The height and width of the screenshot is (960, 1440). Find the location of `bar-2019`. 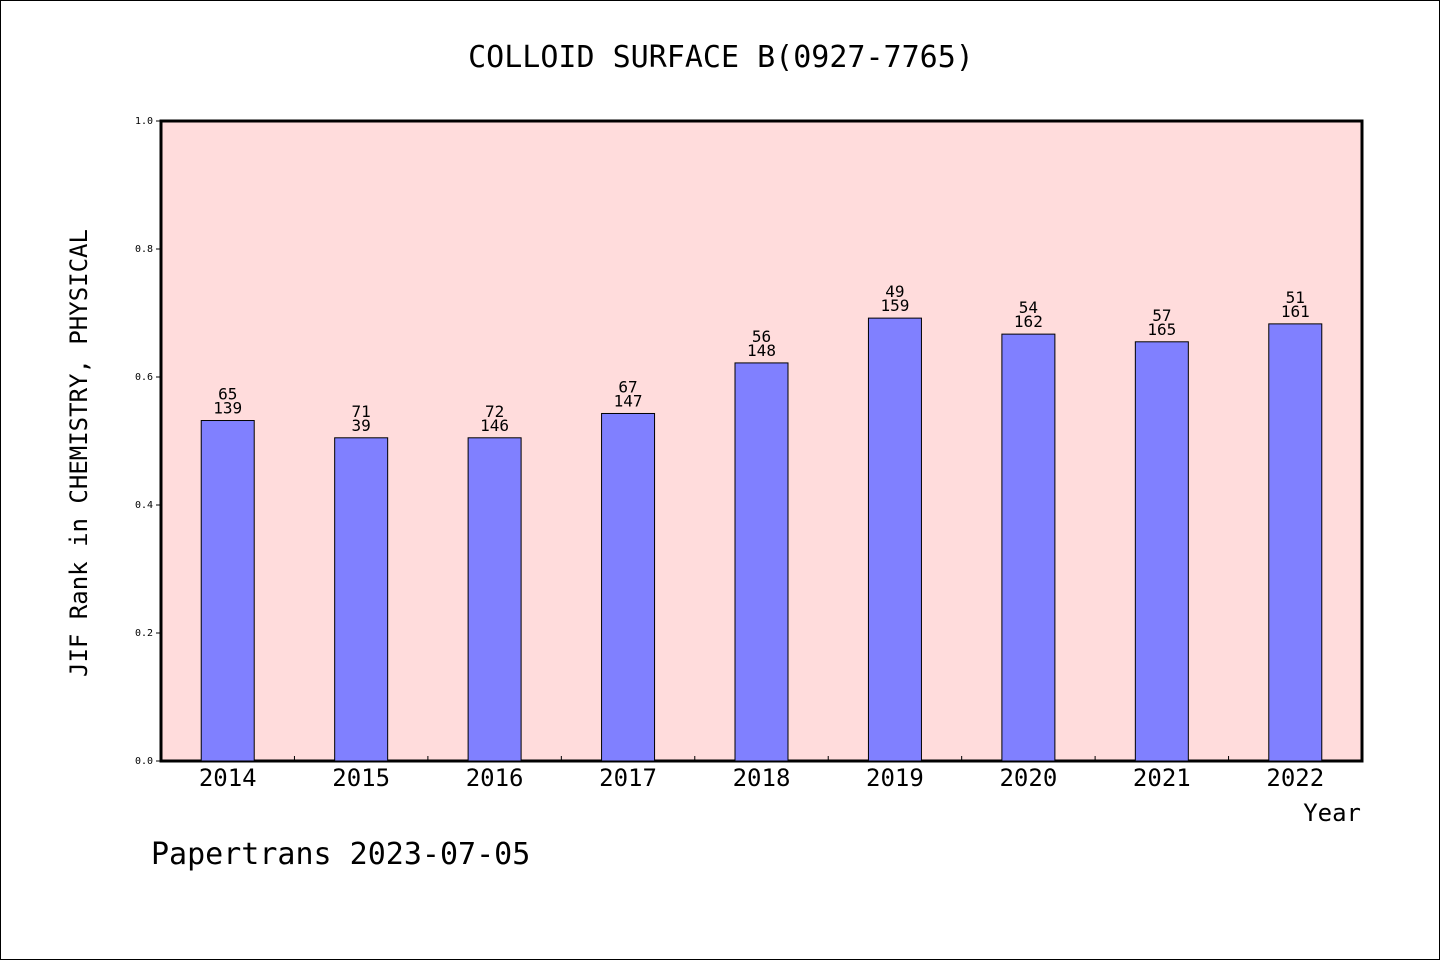

bar-2019 is located at coordinates (894, 539).